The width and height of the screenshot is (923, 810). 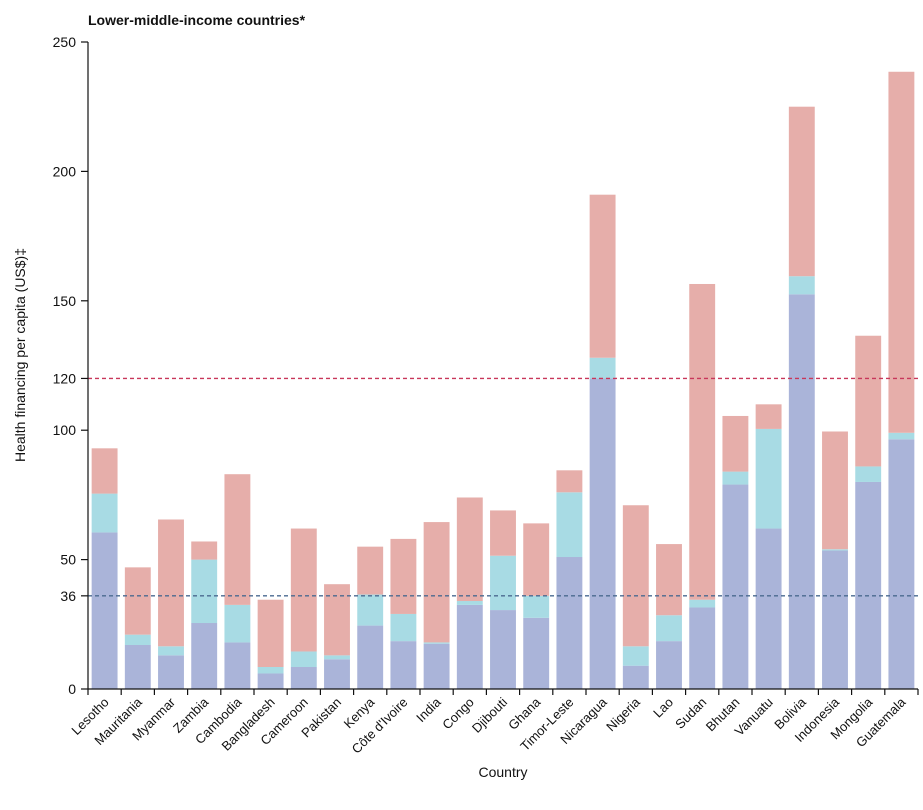 What do you see at coordinates (65, 430) in the screenshot?
I see `y-tick-label: 100` at bounding box center [65, 430].